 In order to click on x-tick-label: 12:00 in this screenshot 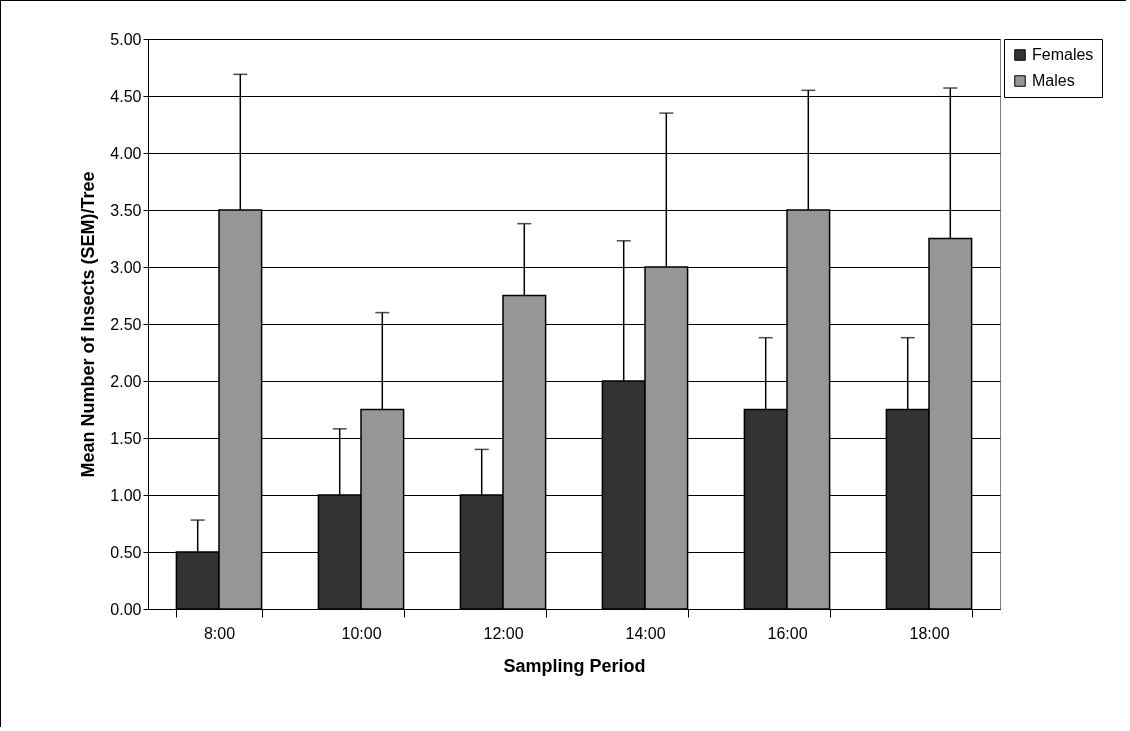, I will do `click(503, 633)`.